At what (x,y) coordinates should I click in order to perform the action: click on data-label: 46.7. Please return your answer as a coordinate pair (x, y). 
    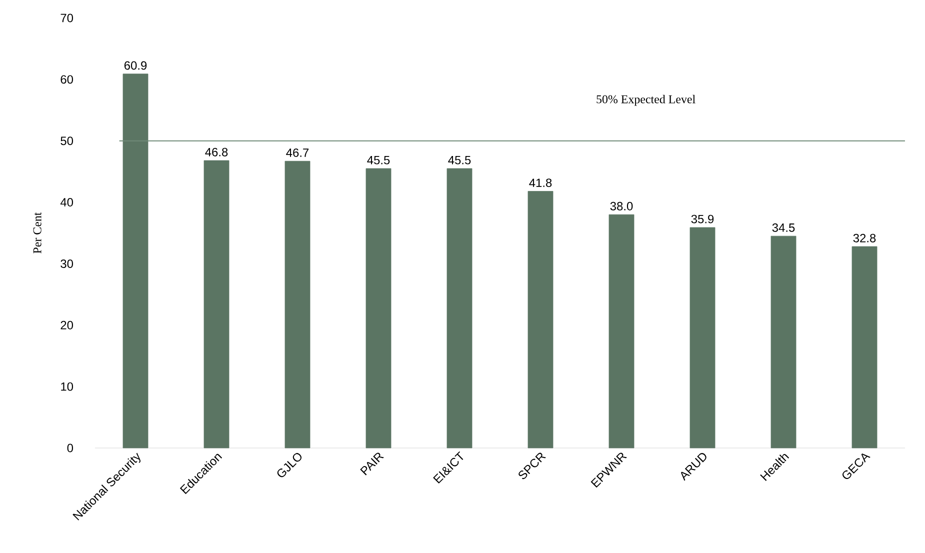
    Looking at the image, I should click on (297, 152).